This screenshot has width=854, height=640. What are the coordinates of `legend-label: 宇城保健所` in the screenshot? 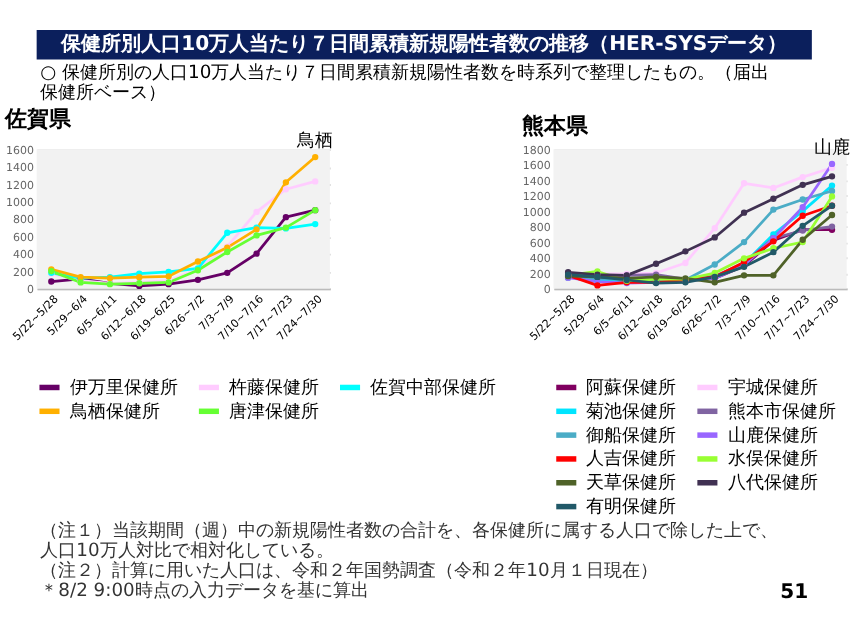 It's located at (772, 387).